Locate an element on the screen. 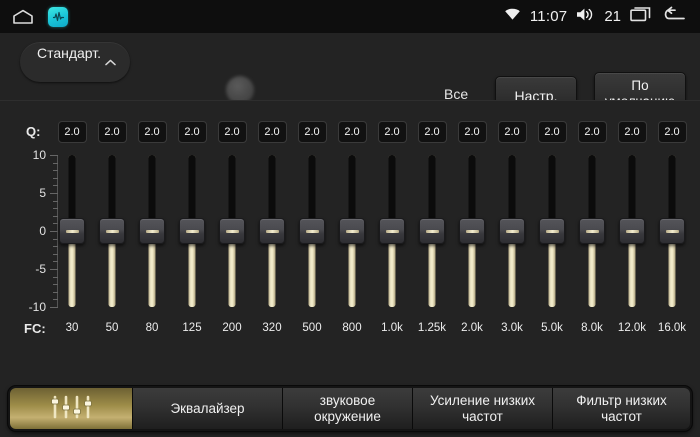 The height and width of the screenshot is (437, 700). preset-dropdown: Стандарт. is located at coordinates (75, 62).